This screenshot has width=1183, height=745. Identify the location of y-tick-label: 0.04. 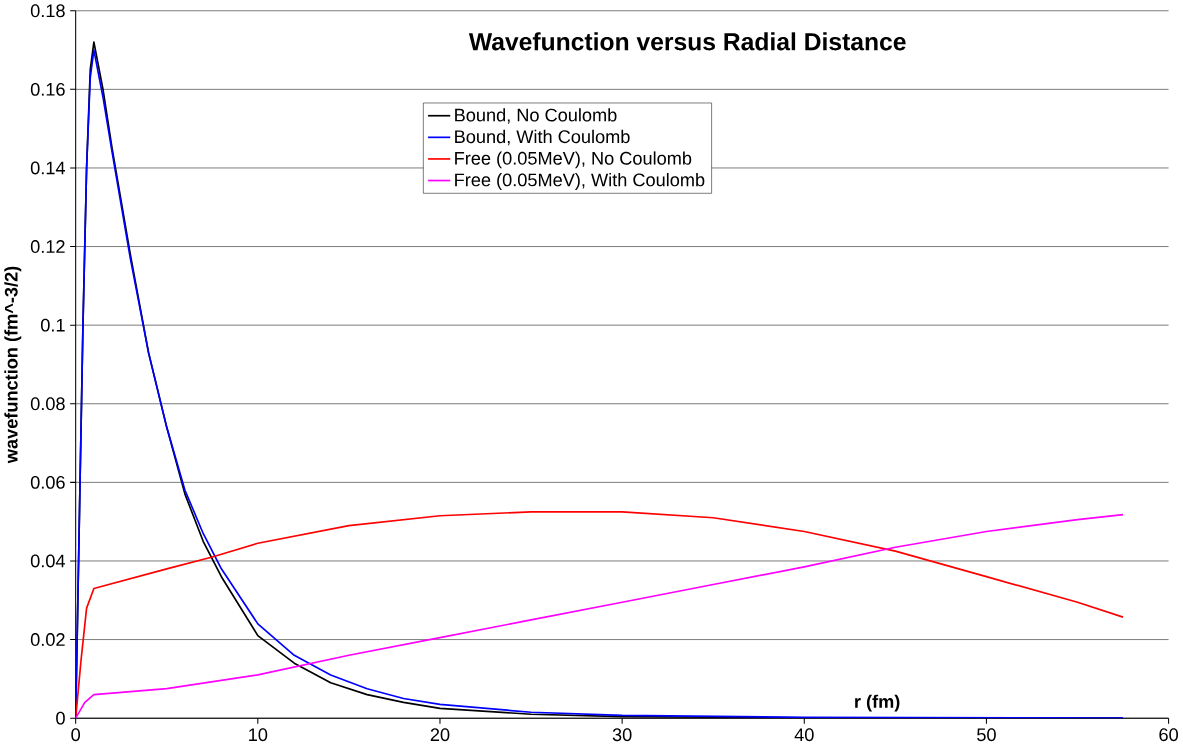
(47, 561).